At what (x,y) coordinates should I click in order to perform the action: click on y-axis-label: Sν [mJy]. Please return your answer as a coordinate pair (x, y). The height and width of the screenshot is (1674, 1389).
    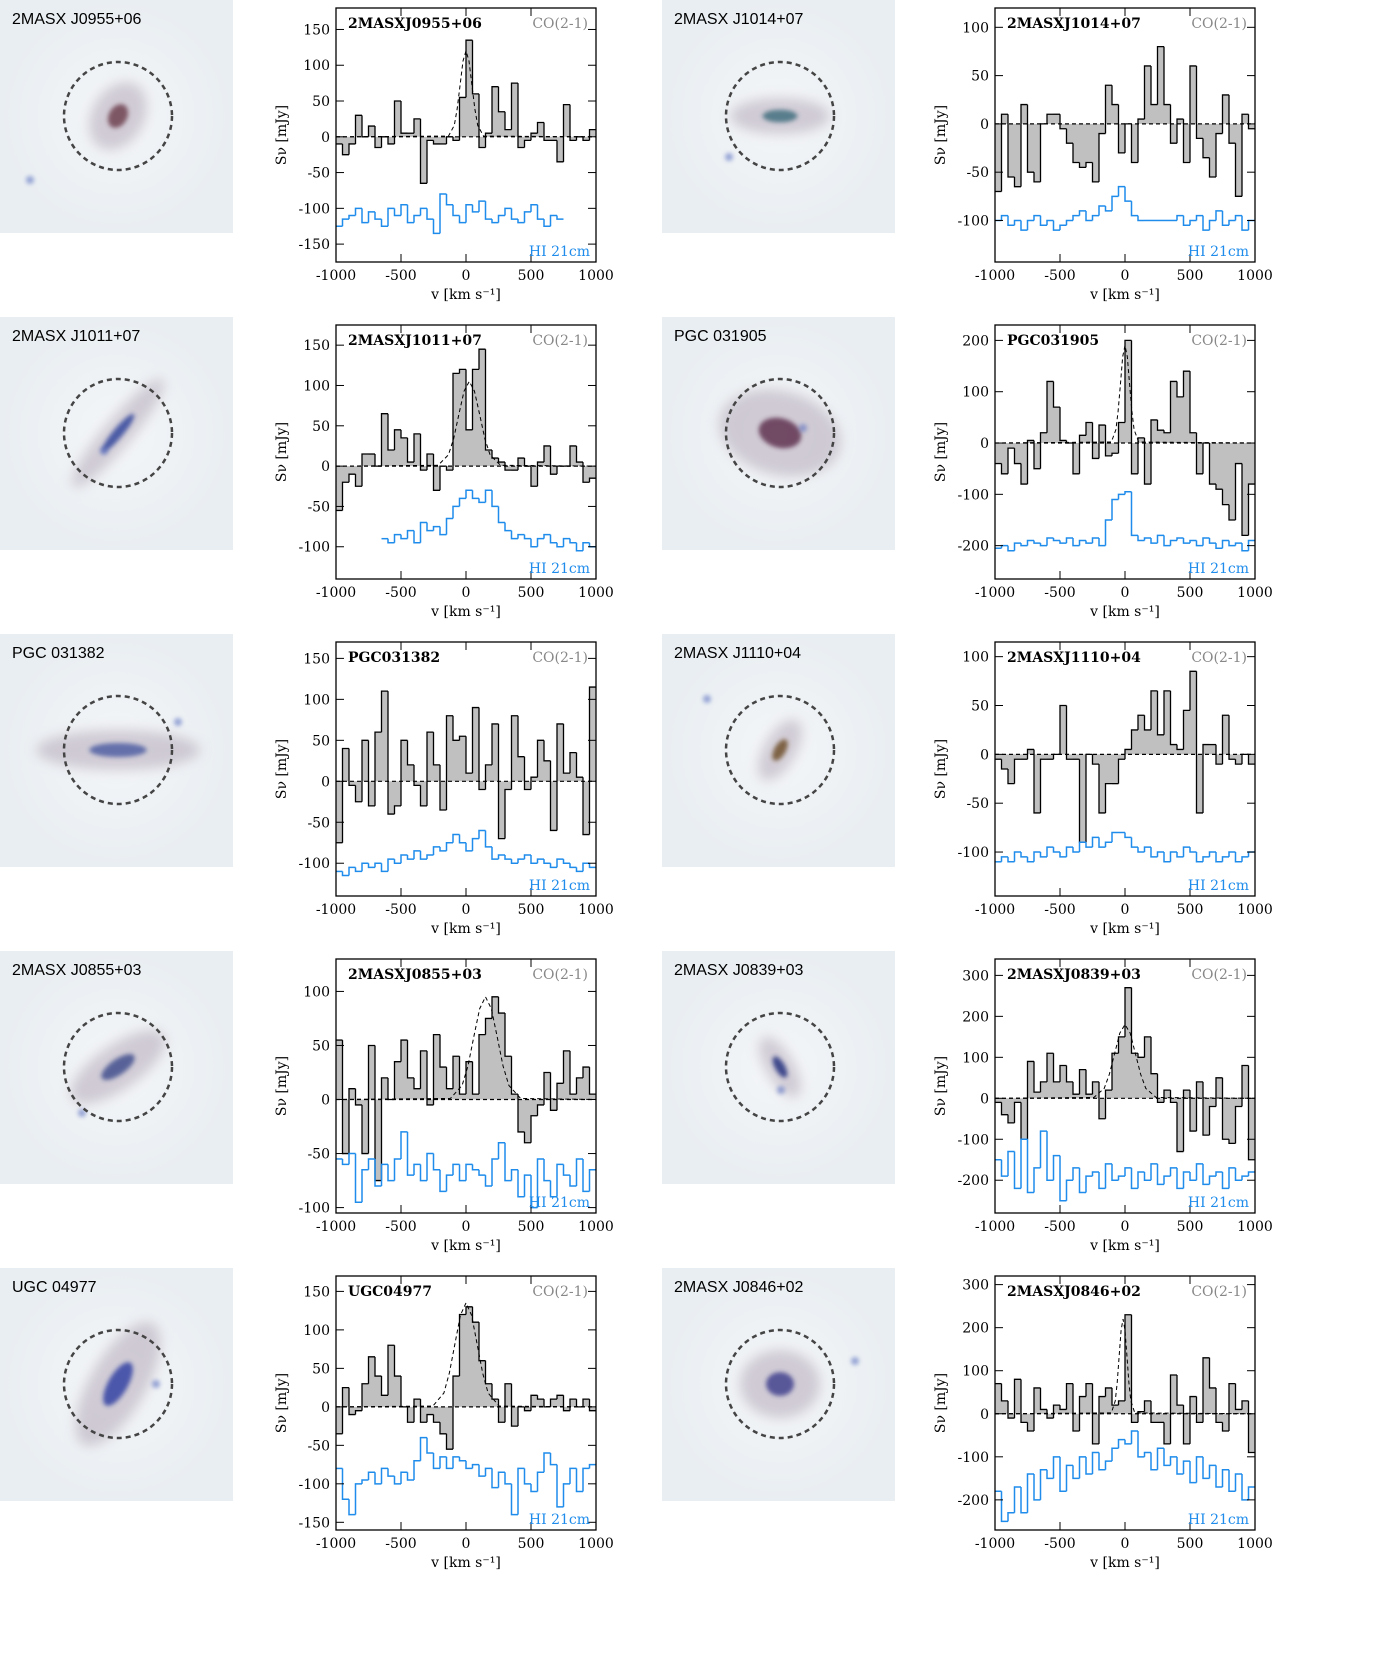
    Looking at the image, I should click on (282, 769).